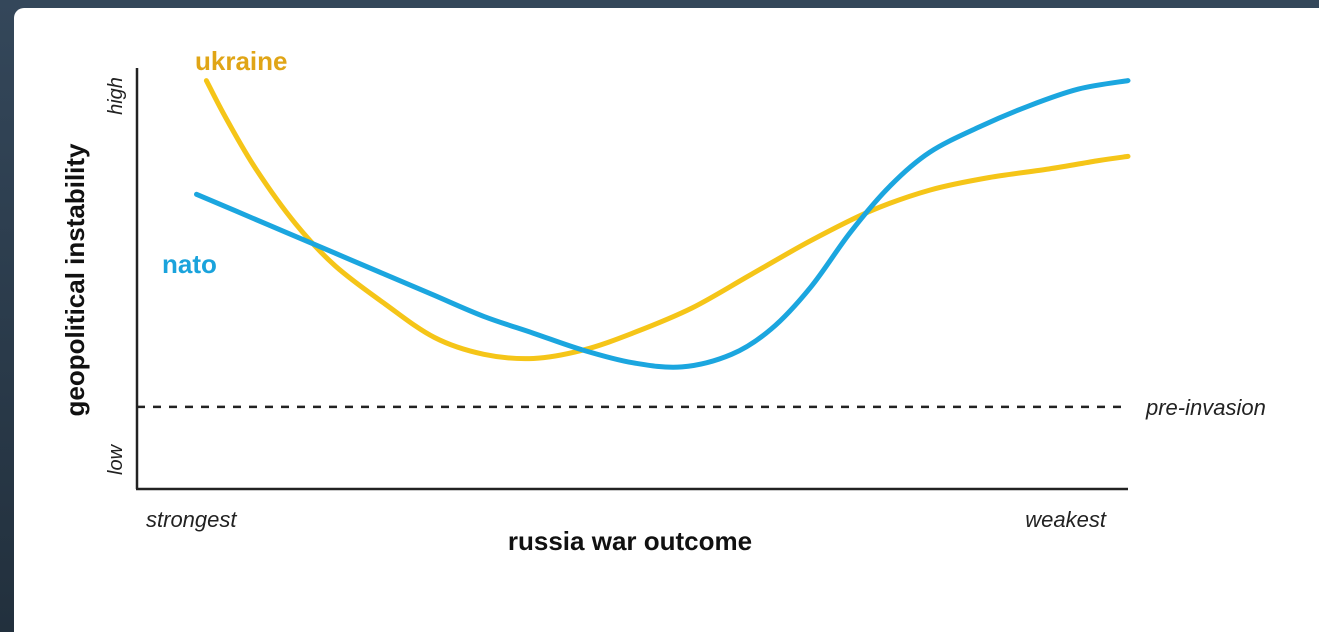 The width and height of the screenshot is (1319, 632). What do you see at coordinates (630, 541) in the screenshot?
I see `x-axis-title: russia war outcome` at bounding box center [630, 541].